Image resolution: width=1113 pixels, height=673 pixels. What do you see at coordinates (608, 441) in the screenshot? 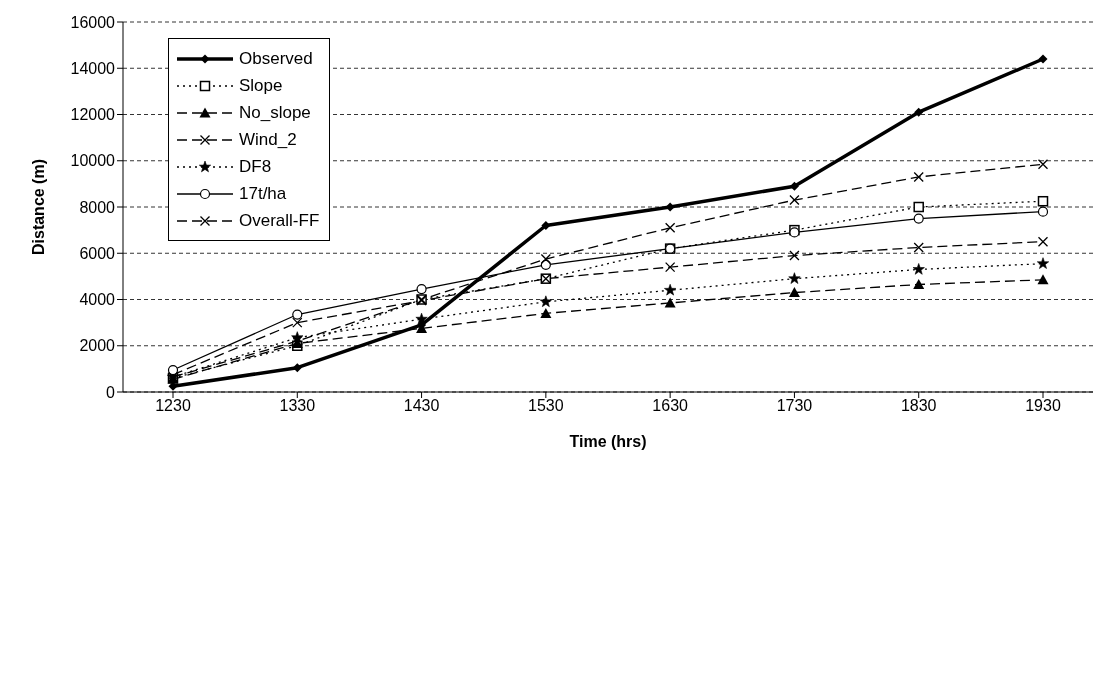
I see `x-axis-title: Time (hrs)` at bounding box center [608, 441].